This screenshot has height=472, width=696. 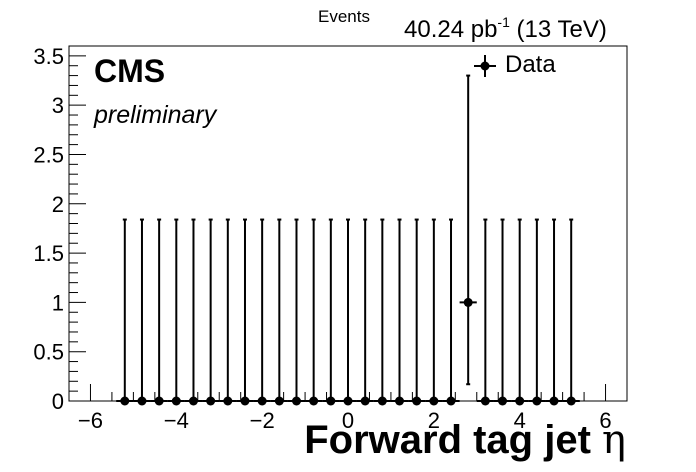 I want to click on x-tick-label: 6, so click(x=605, y=420).